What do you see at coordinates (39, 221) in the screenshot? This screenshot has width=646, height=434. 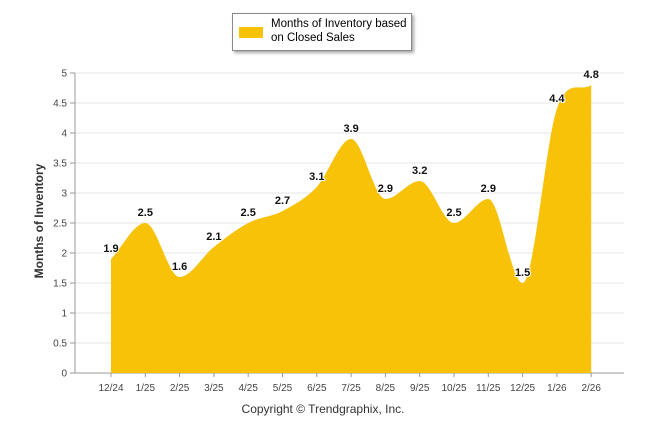 I see `y-axis-title: Months of Inventory` at bounding box center [39, 221].